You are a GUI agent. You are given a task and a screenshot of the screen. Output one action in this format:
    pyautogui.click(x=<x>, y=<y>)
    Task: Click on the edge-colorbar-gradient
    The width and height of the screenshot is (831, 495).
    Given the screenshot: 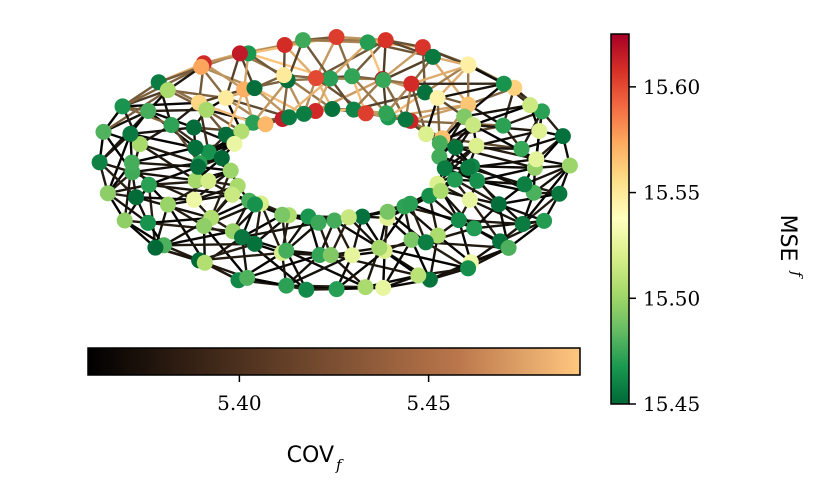 What is the action you would take?
    pyautogui.click(x=334, y=361)
    